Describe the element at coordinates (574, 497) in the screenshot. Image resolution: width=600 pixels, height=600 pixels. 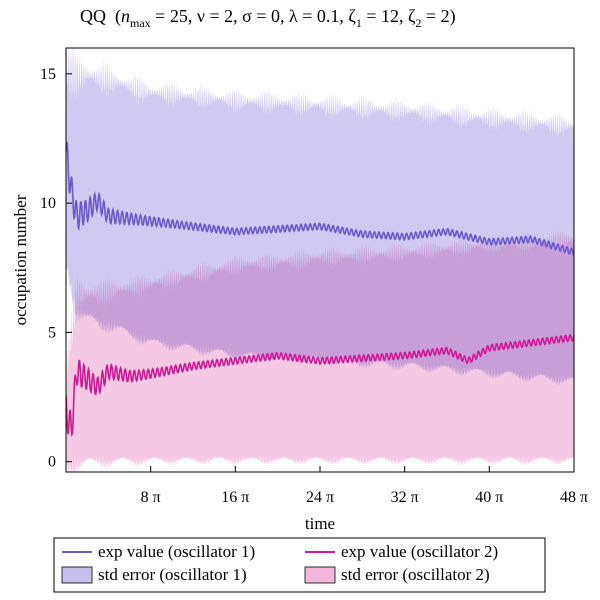
I see `x-tick-label: 48 π` at that location.